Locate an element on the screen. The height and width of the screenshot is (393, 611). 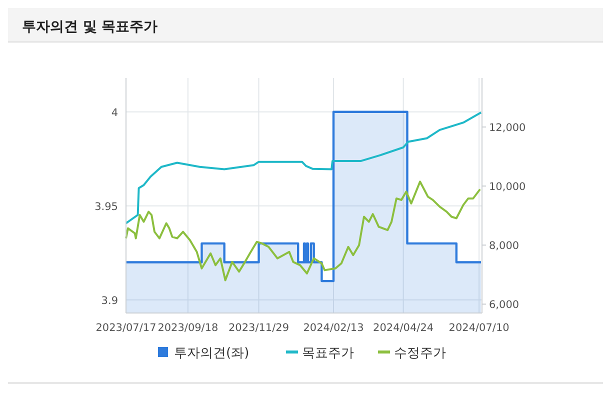
legend-label: 투자의견(좌) is located at coordinates (212, 353).